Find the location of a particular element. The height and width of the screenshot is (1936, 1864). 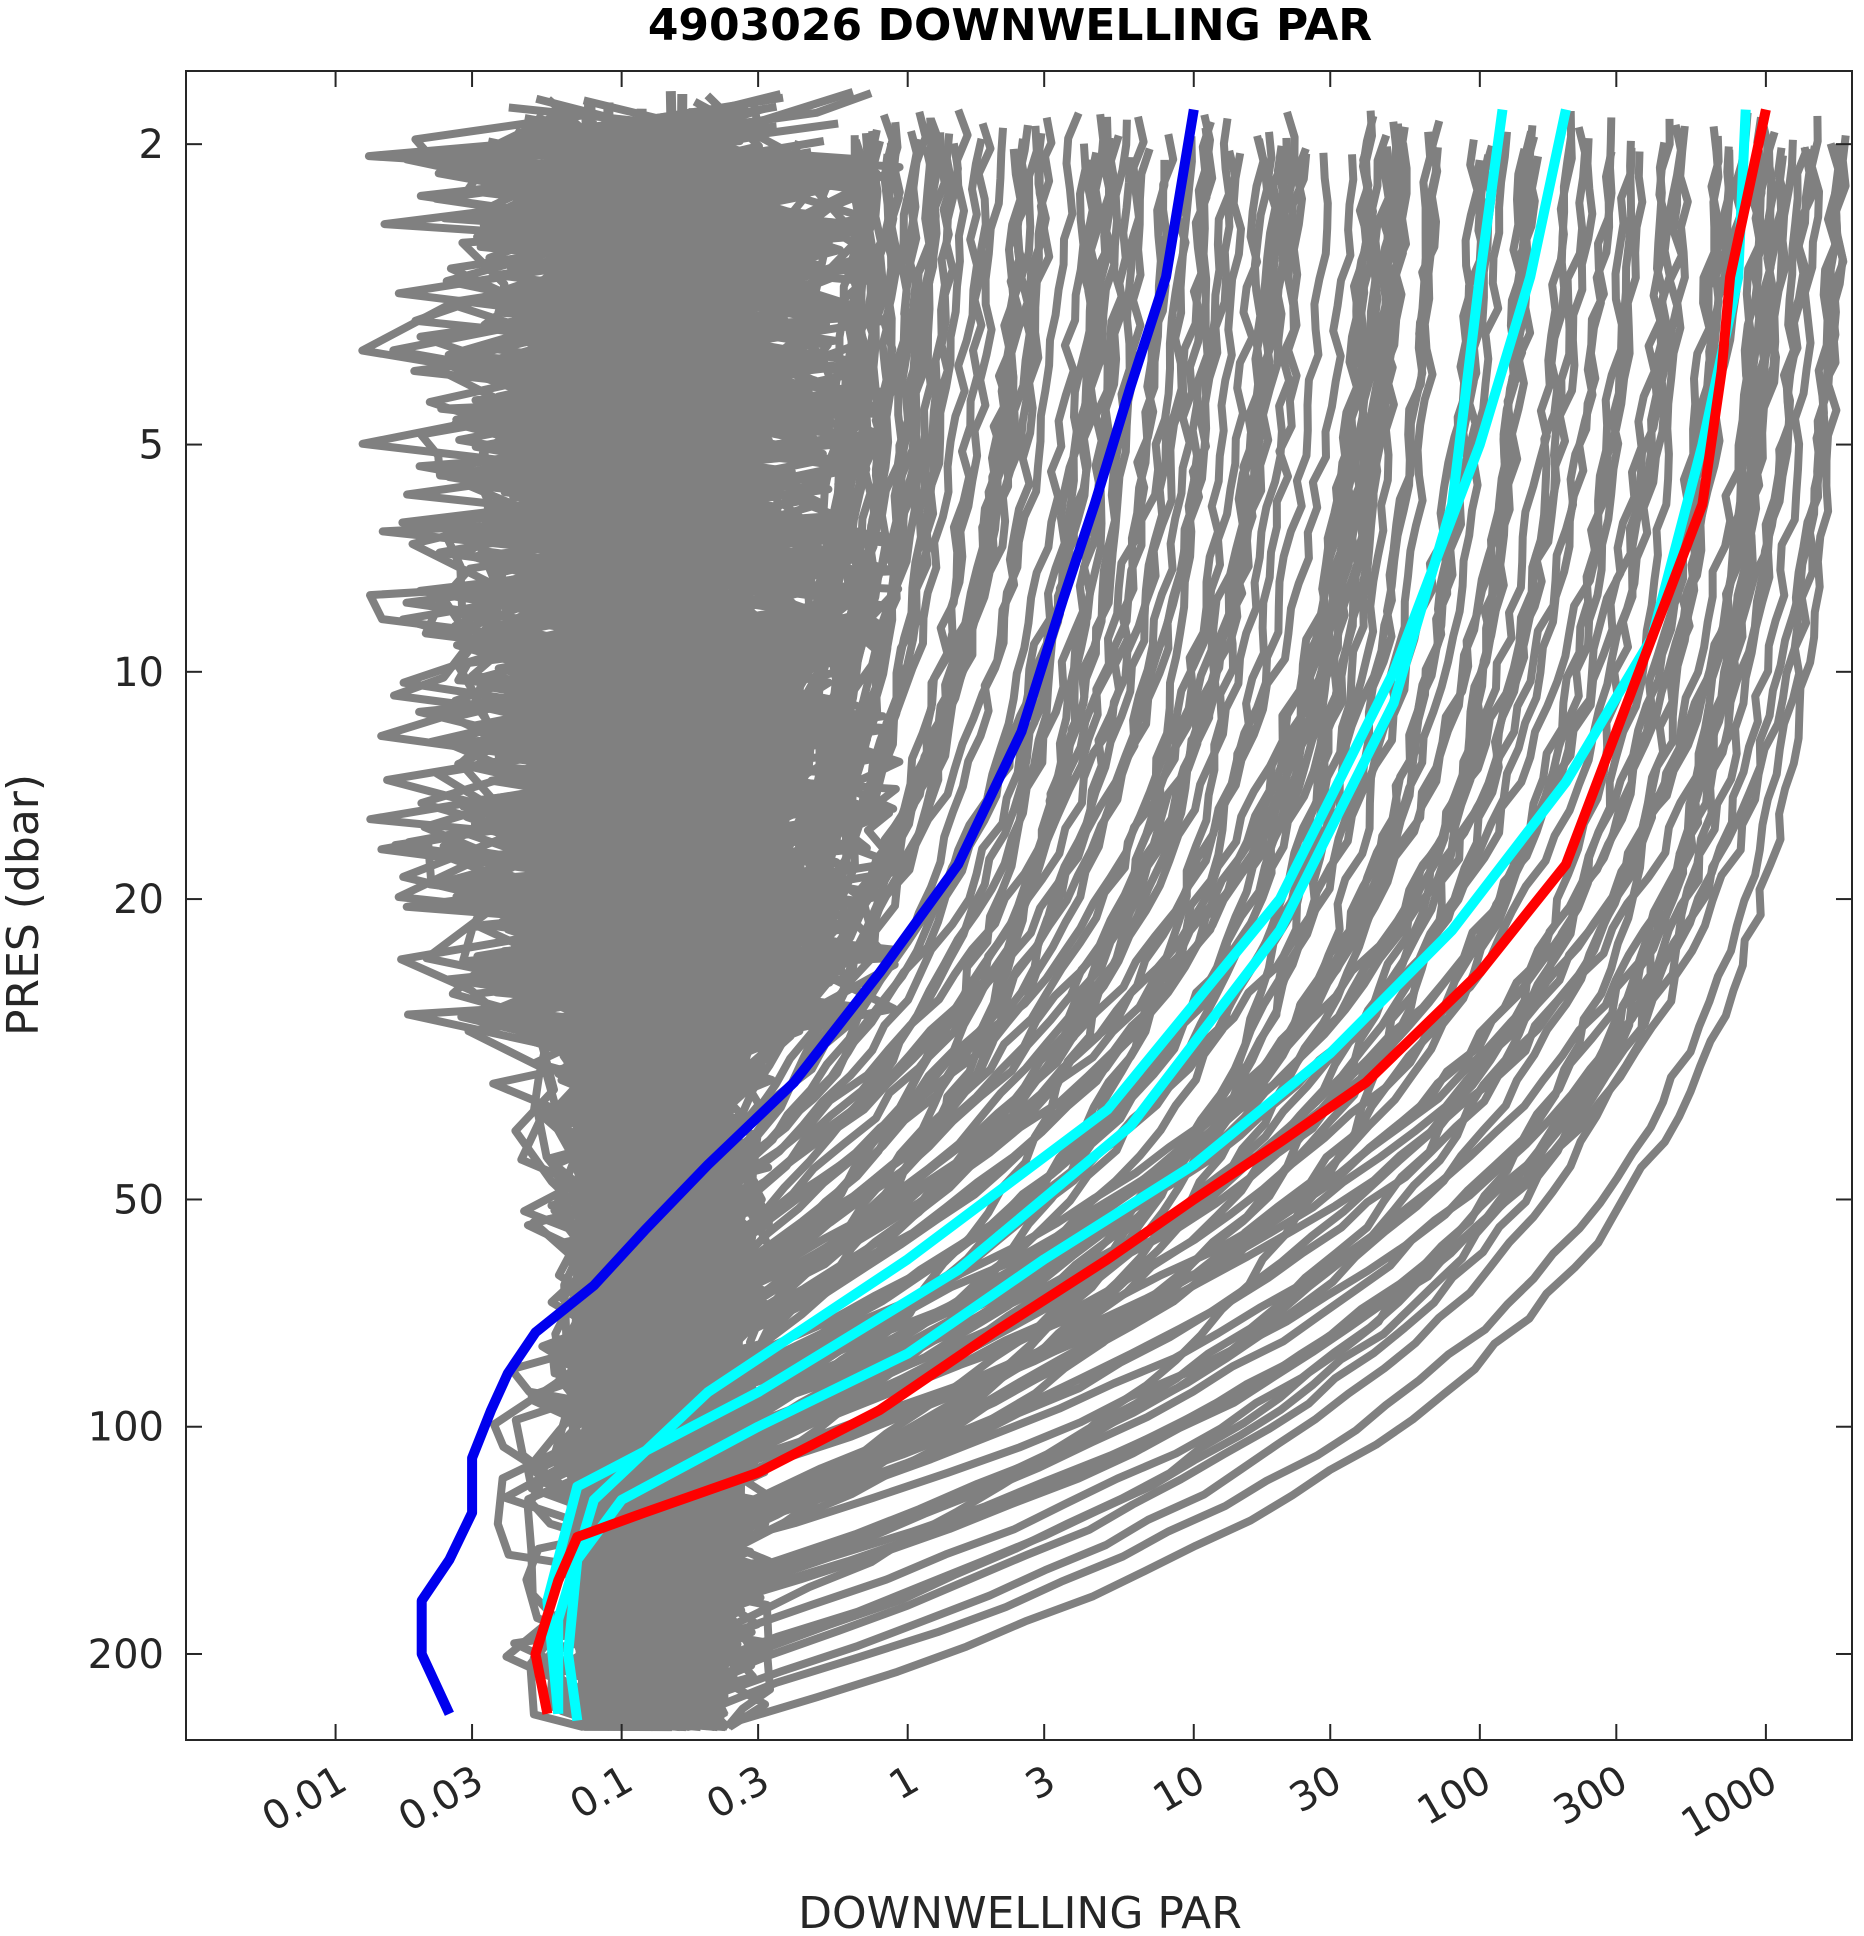

y-tick-label: 2 is located at coordinates (151, 145).